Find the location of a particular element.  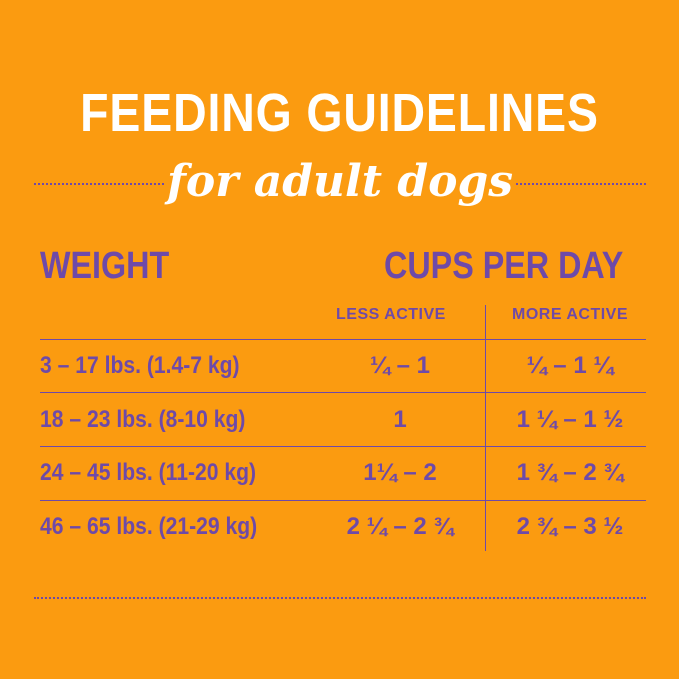

table-row-more-active: 1 ¼ – 1 ½ is located at coordinates (570, 419).